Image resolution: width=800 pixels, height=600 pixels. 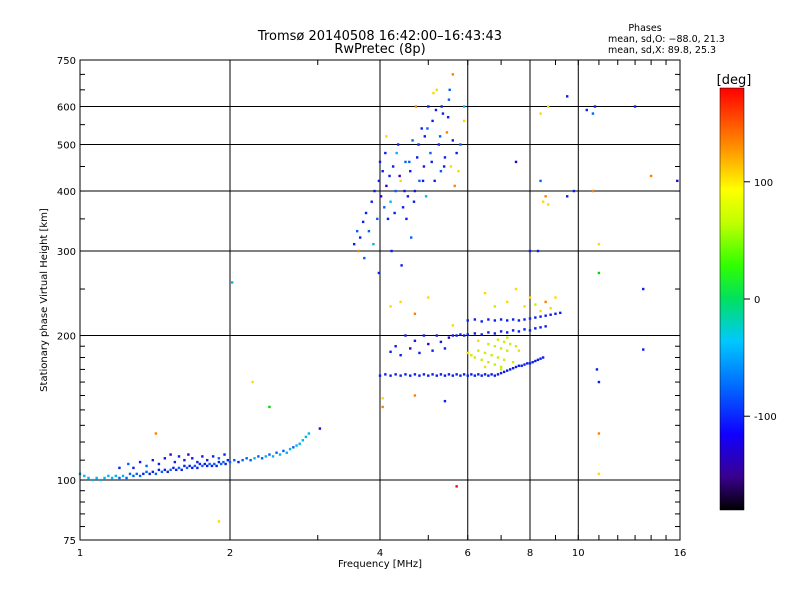 What do you see at coordinates (380, 564) in the screenshot?
I see `x-axis-label: Frequency [MHz]` at bounding box center [380, 564].